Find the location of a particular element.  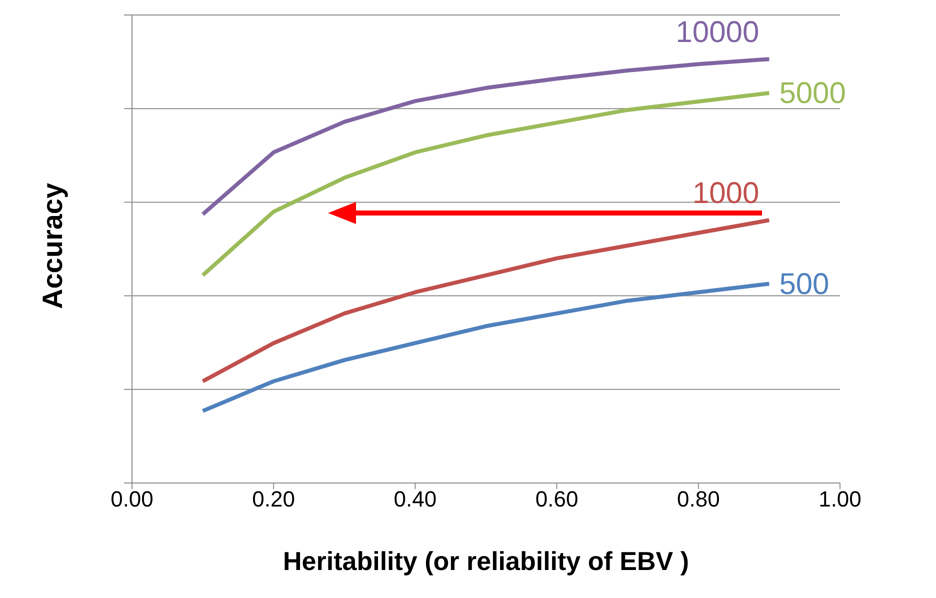

x-axis-title: Heritability (or reliability of EBV ) is located at coordinates (486, 561).